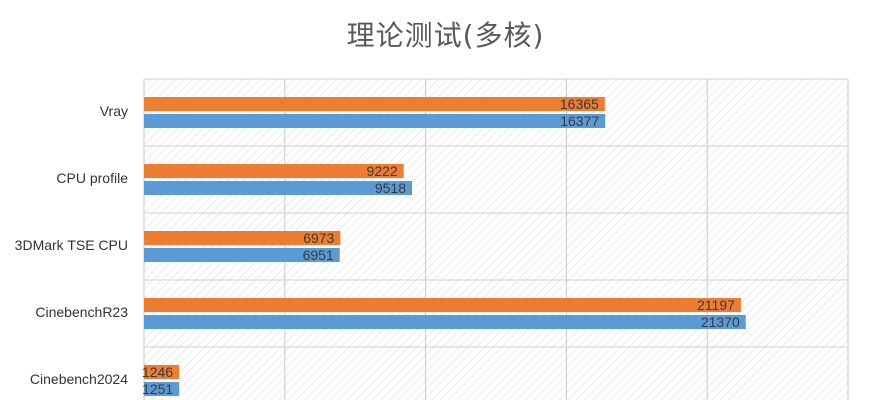 Image resolution: width=891 pixels, height=400 pixels. Describe the element at coordinates (579, 104) in the screenshot. I see `data-label: 16365` at that location.